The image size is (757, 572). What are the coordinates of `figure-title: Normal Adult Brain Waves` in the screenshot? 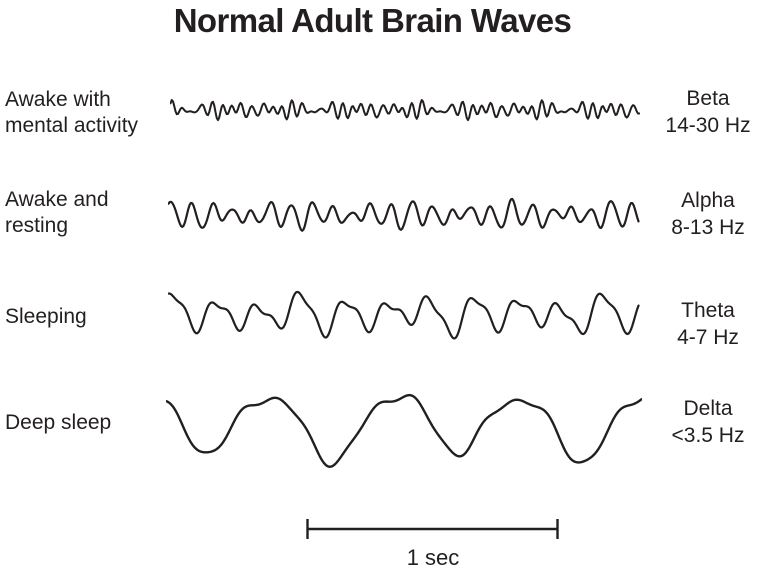 It's located at (372, 20).